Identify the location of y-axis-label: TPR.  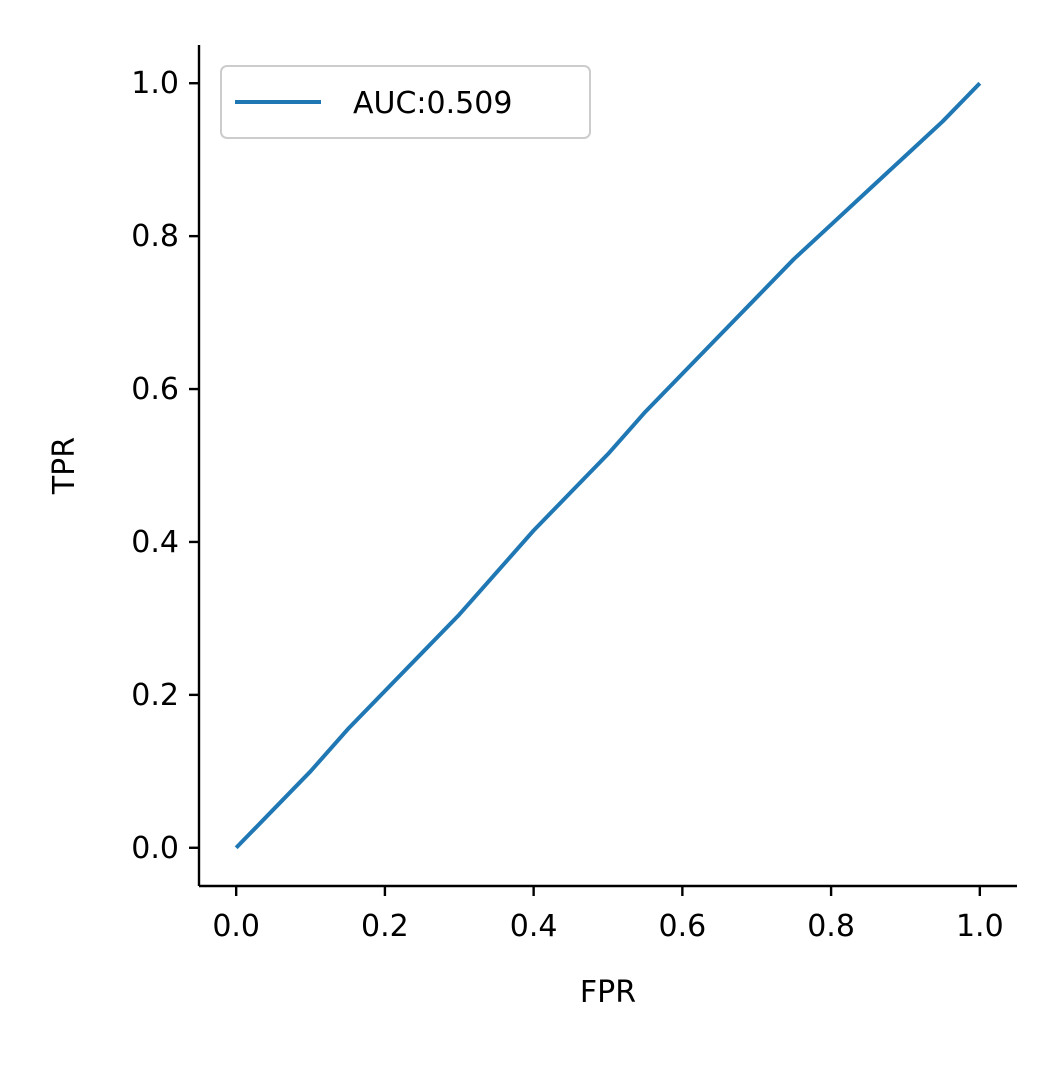
(64, 466).